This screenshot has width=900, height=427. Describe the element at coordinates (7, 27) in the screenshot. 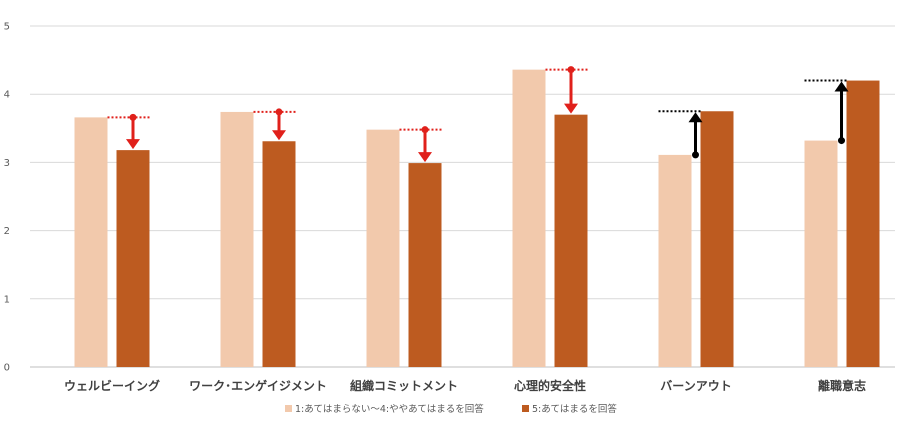

I see `y-tick-label: 5` at that location.